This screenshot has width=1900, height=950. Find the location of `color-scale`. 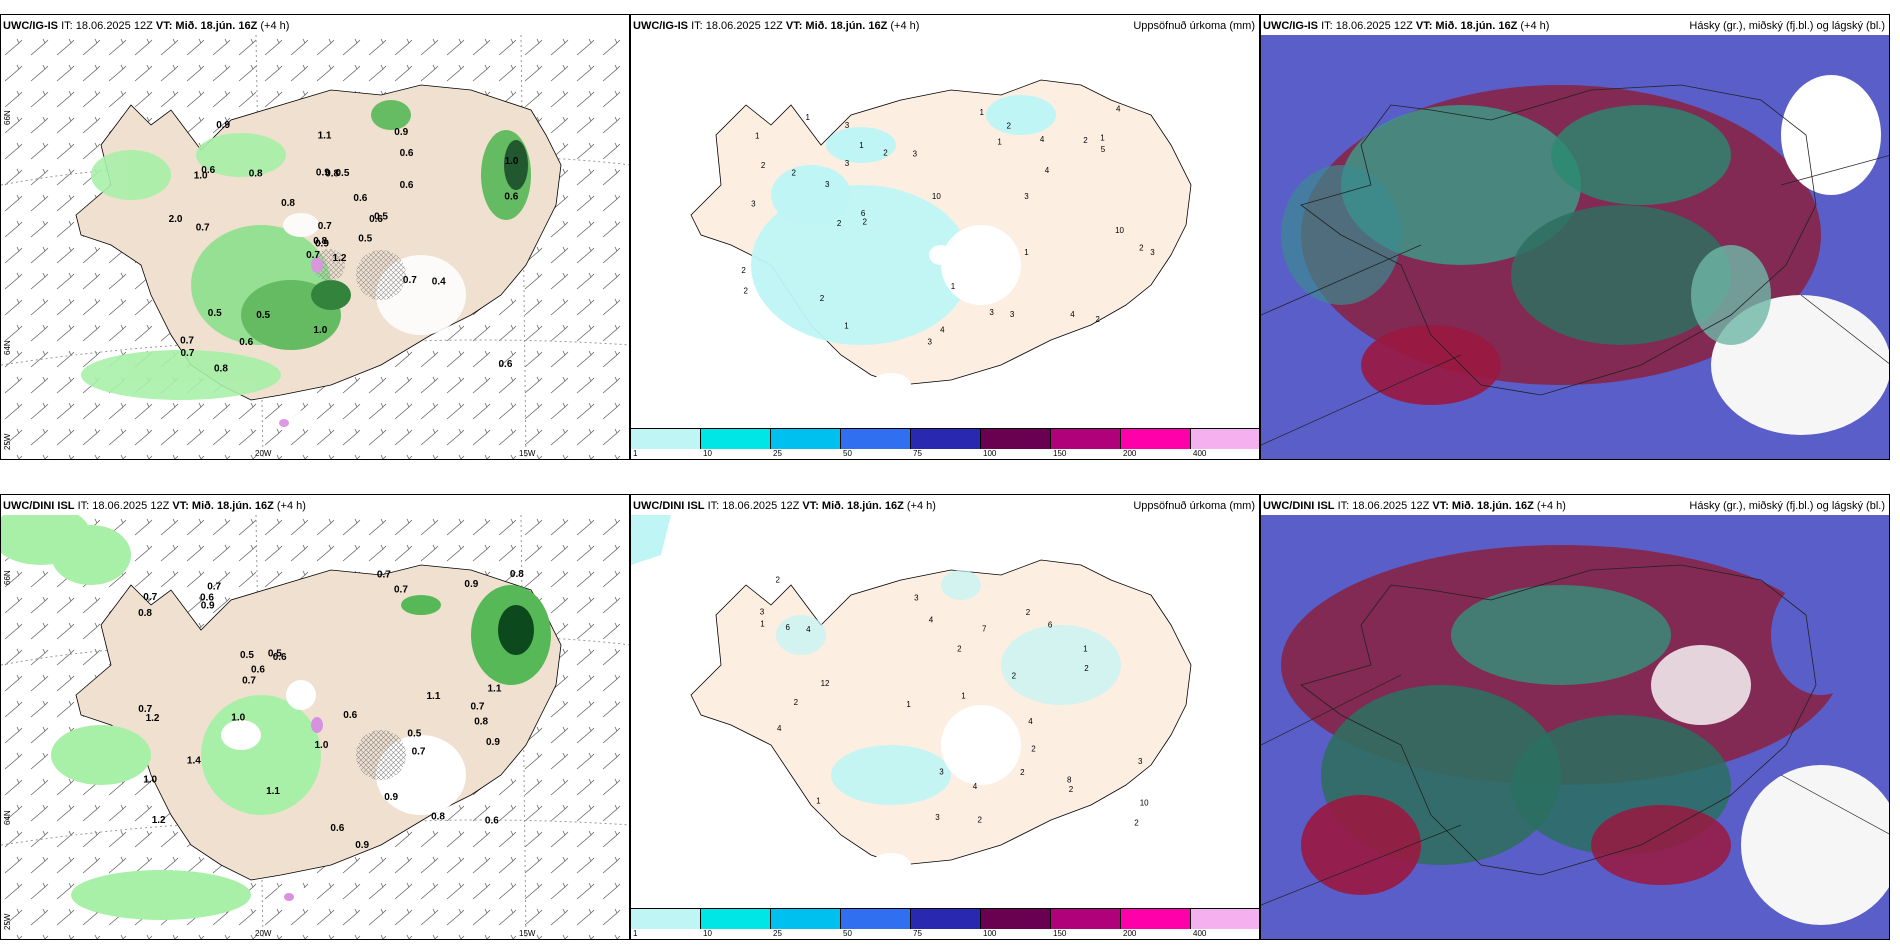

color-scale is located at coordinates (945, 438).